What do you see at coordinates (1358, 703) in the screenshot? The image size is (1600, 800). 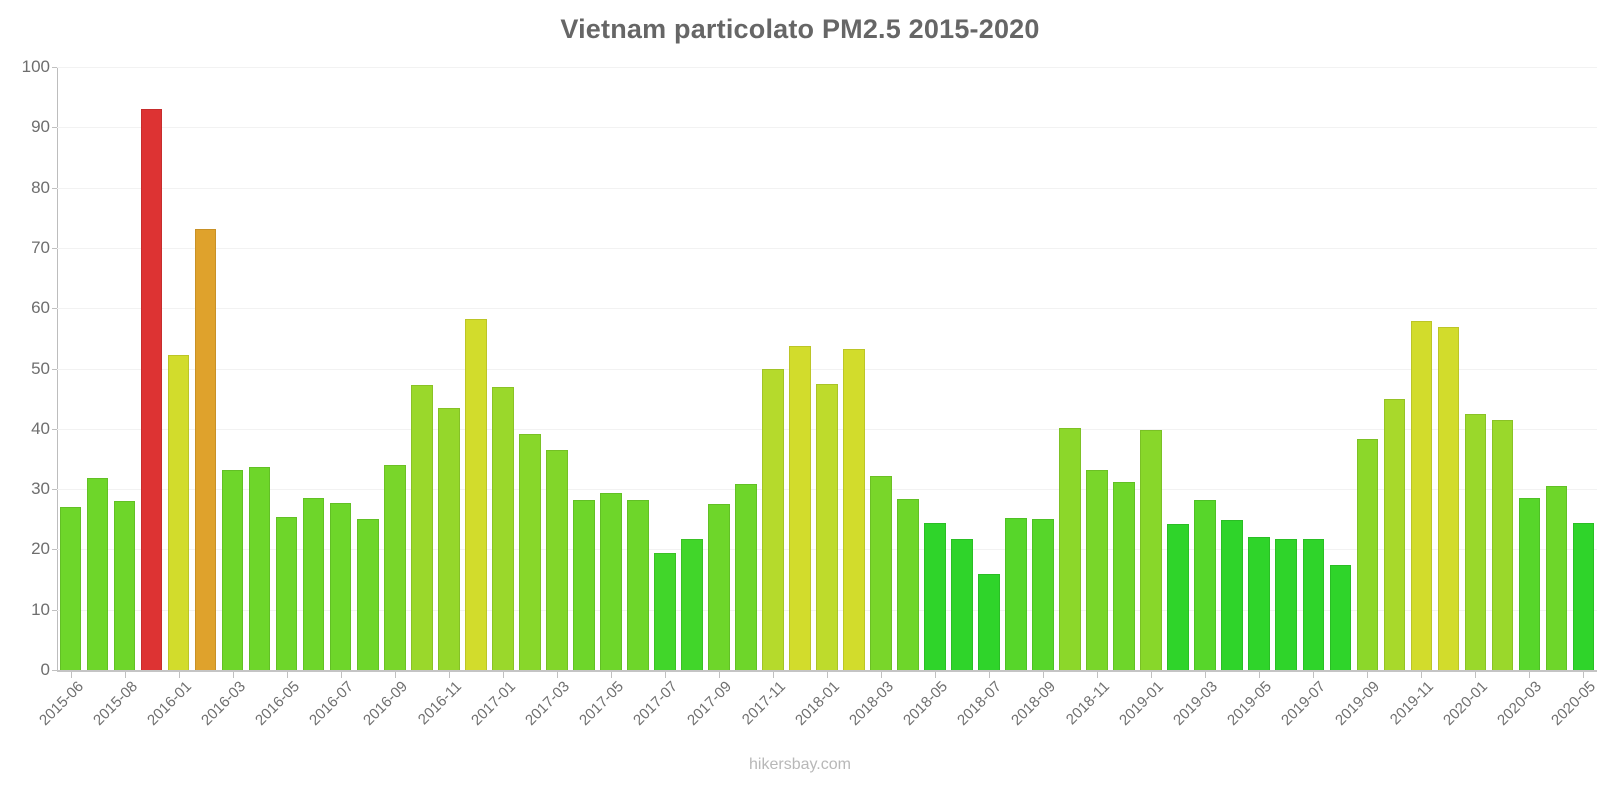 I see `x-tick-label: 2019-09` at bounding box center [1358, 703].